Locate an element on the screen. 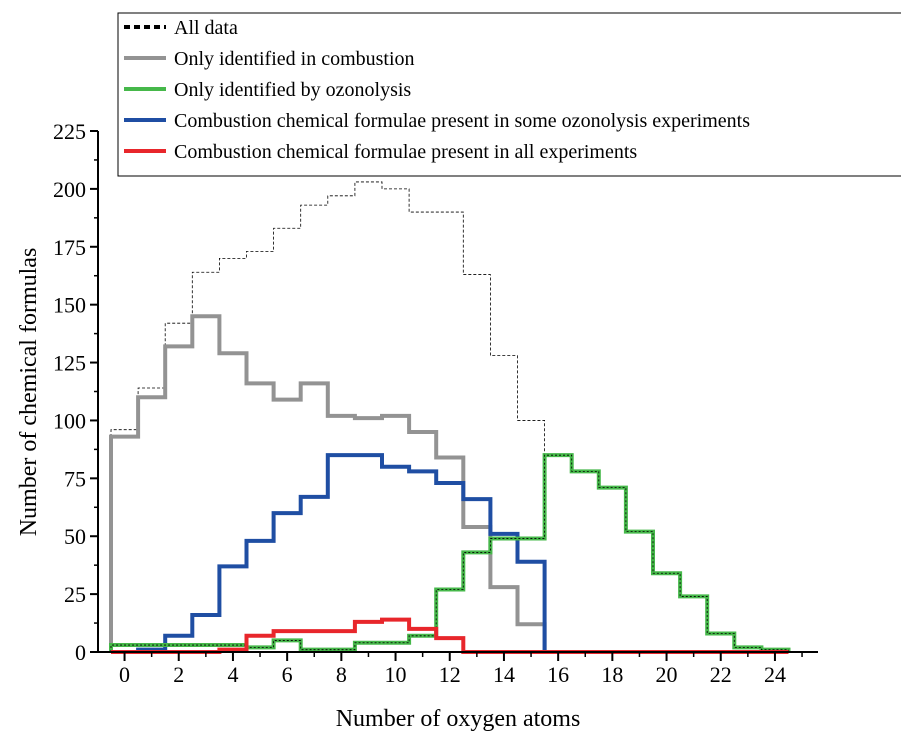 Image resolution: width=901 pixels, height=740 pixels. x-tick-label: 8 is located at coordinates (341, 674).